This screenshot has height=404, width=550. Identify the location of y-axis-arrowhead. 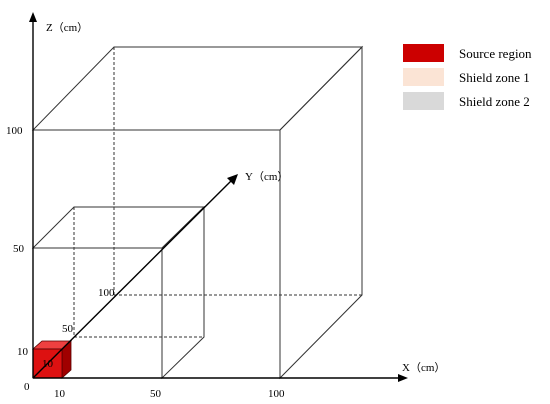
(232, 179).